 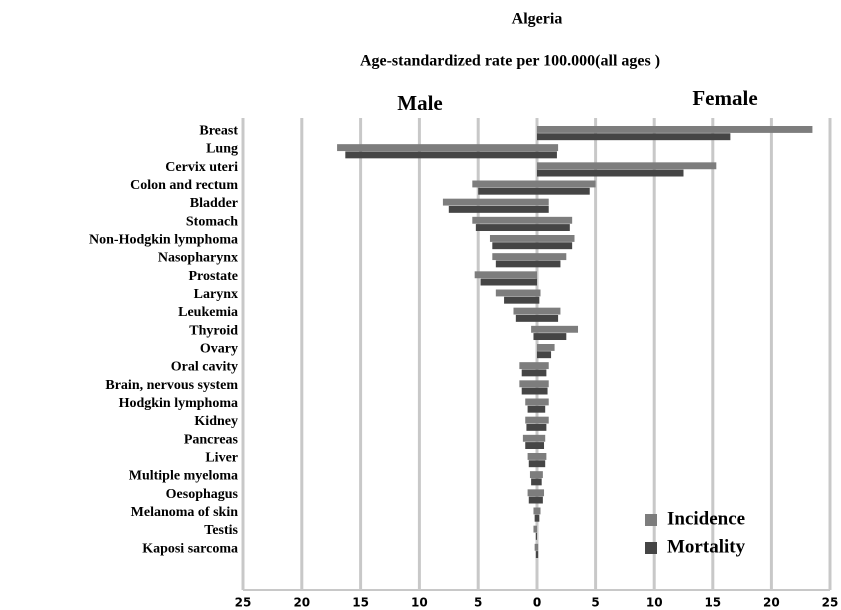 What do you see at coordinates (706, 546) in the screenshot?
I see `legend-label: Mortality` at bounding box center [706, 546].